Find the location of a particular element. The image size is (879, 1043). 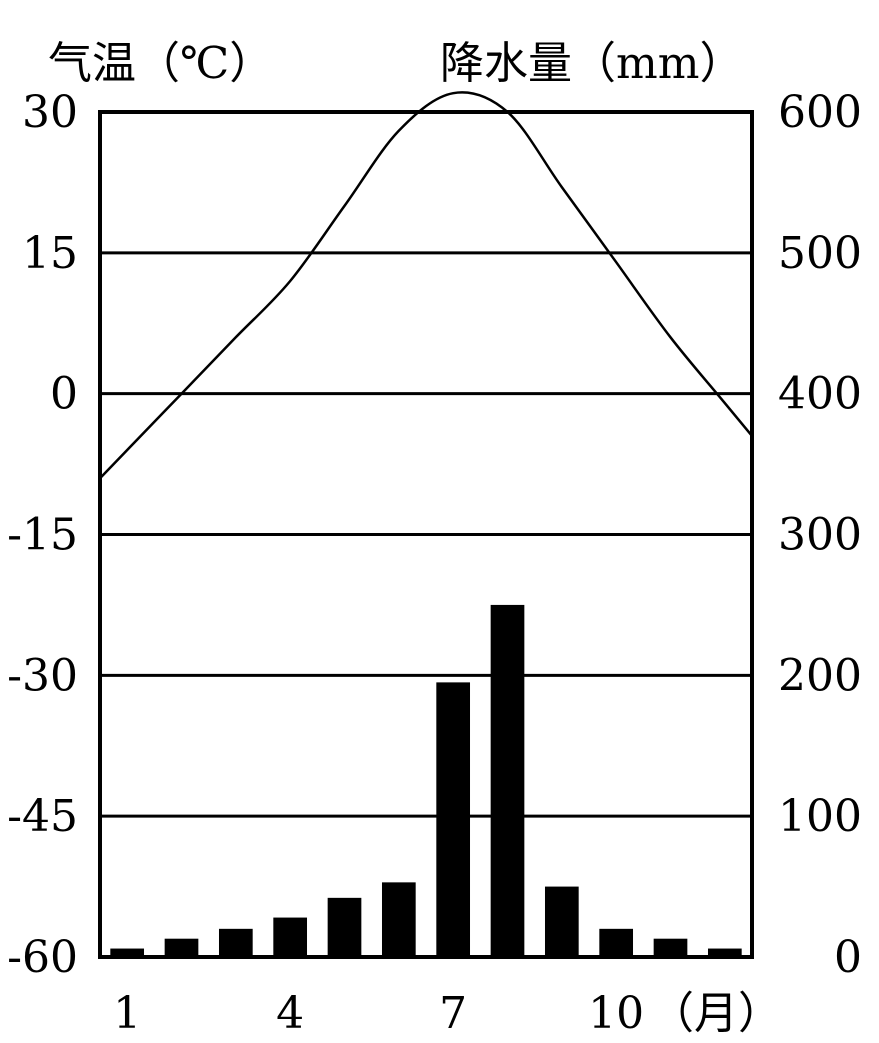

precipitation-tick-label: 200 is located at coordinates (820, 675).